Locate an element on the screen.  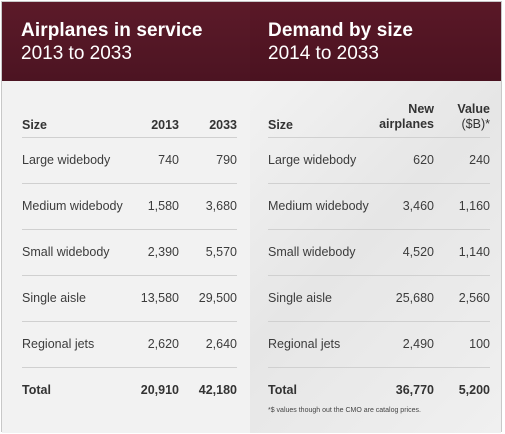
row-2033: 3,680 is located at coordinates (208, 205).